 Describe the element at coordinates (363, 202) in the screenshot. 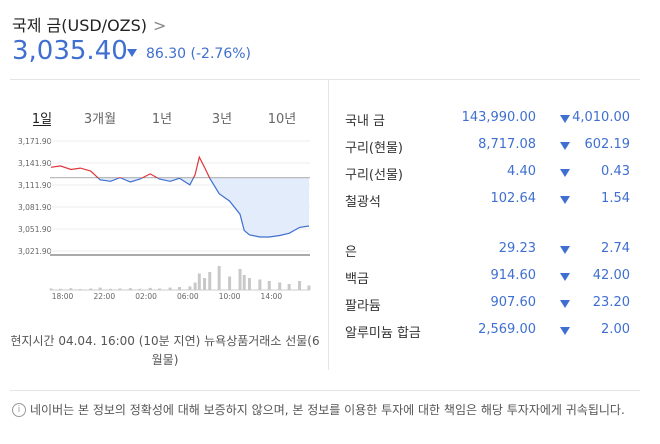

I see `quote-name: 철광석` at that location.